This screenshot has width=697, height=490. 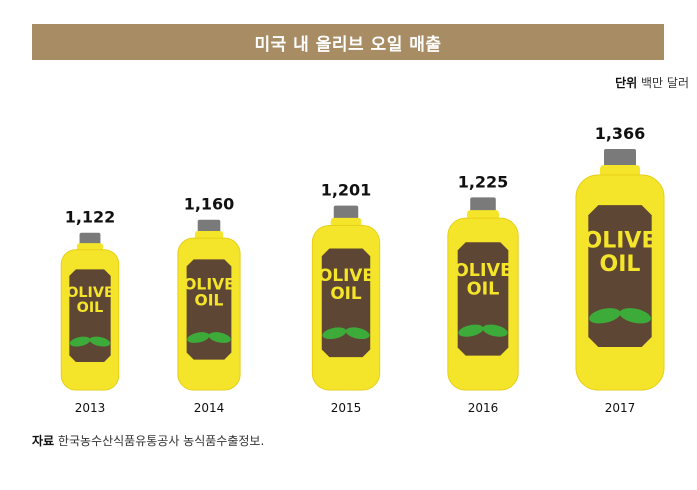 I want to click on unit-note: 단위 백만 달러, so click(x=652, y=82).